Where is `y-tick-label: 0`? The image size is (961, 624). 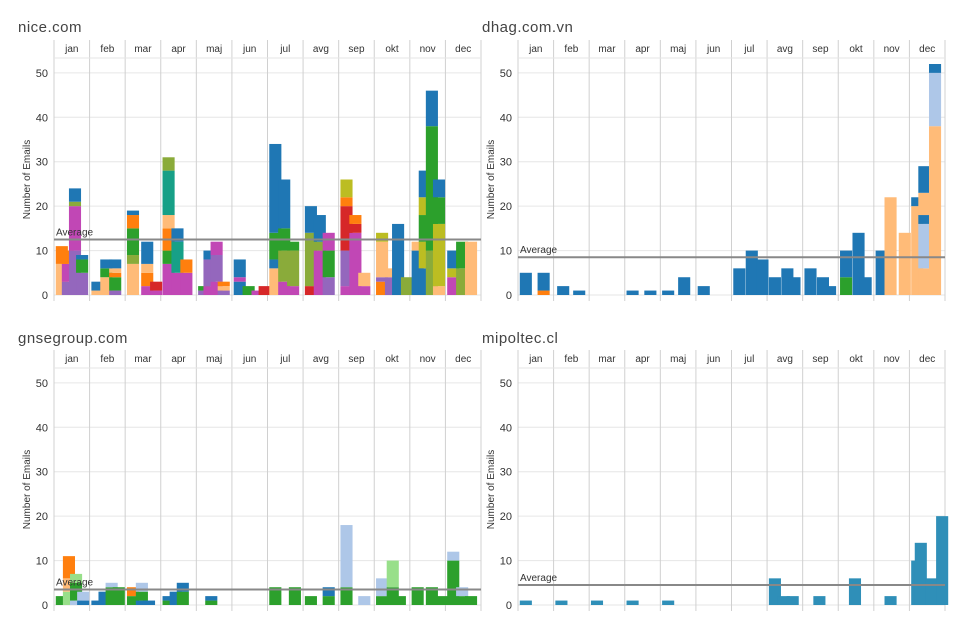 y-tick-label: 0 is located at coordinates (509, 296).